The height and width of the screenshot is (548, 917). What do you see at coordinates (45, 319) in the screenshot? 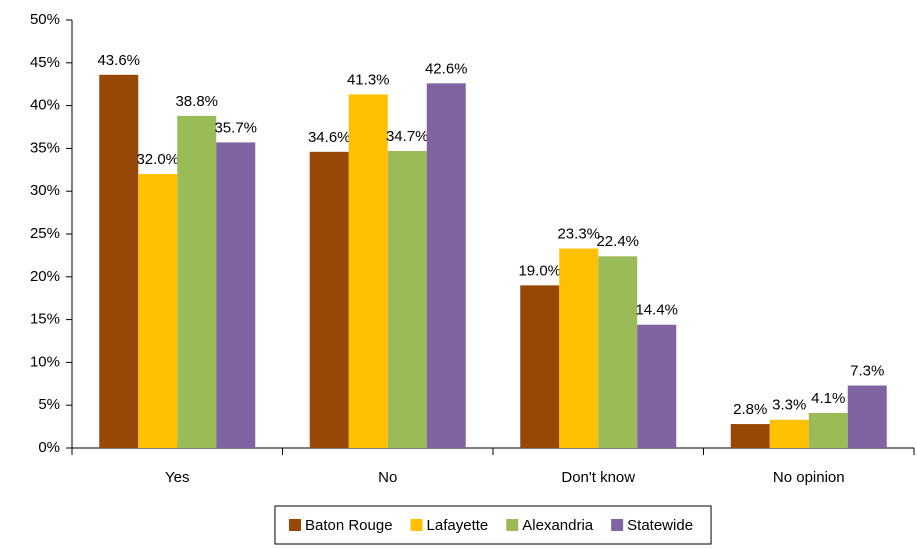
I see `y-tick-label: 15%` at bounding box center [45, 319].